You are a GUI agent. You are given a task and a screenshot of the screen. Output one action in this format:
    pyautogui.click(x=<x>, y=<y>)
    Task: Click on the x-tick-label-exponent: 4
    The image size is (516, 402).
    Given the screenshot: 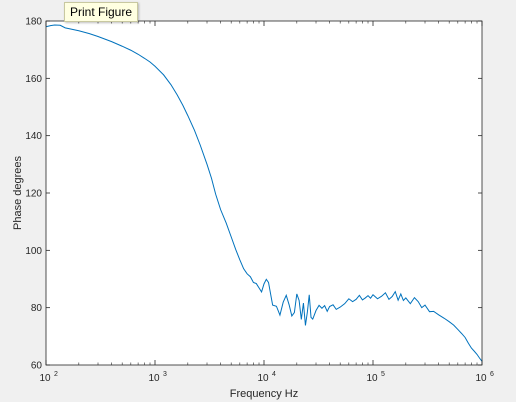 What is the action you would take?
    pyautogui.click(x=274, y=374)
    